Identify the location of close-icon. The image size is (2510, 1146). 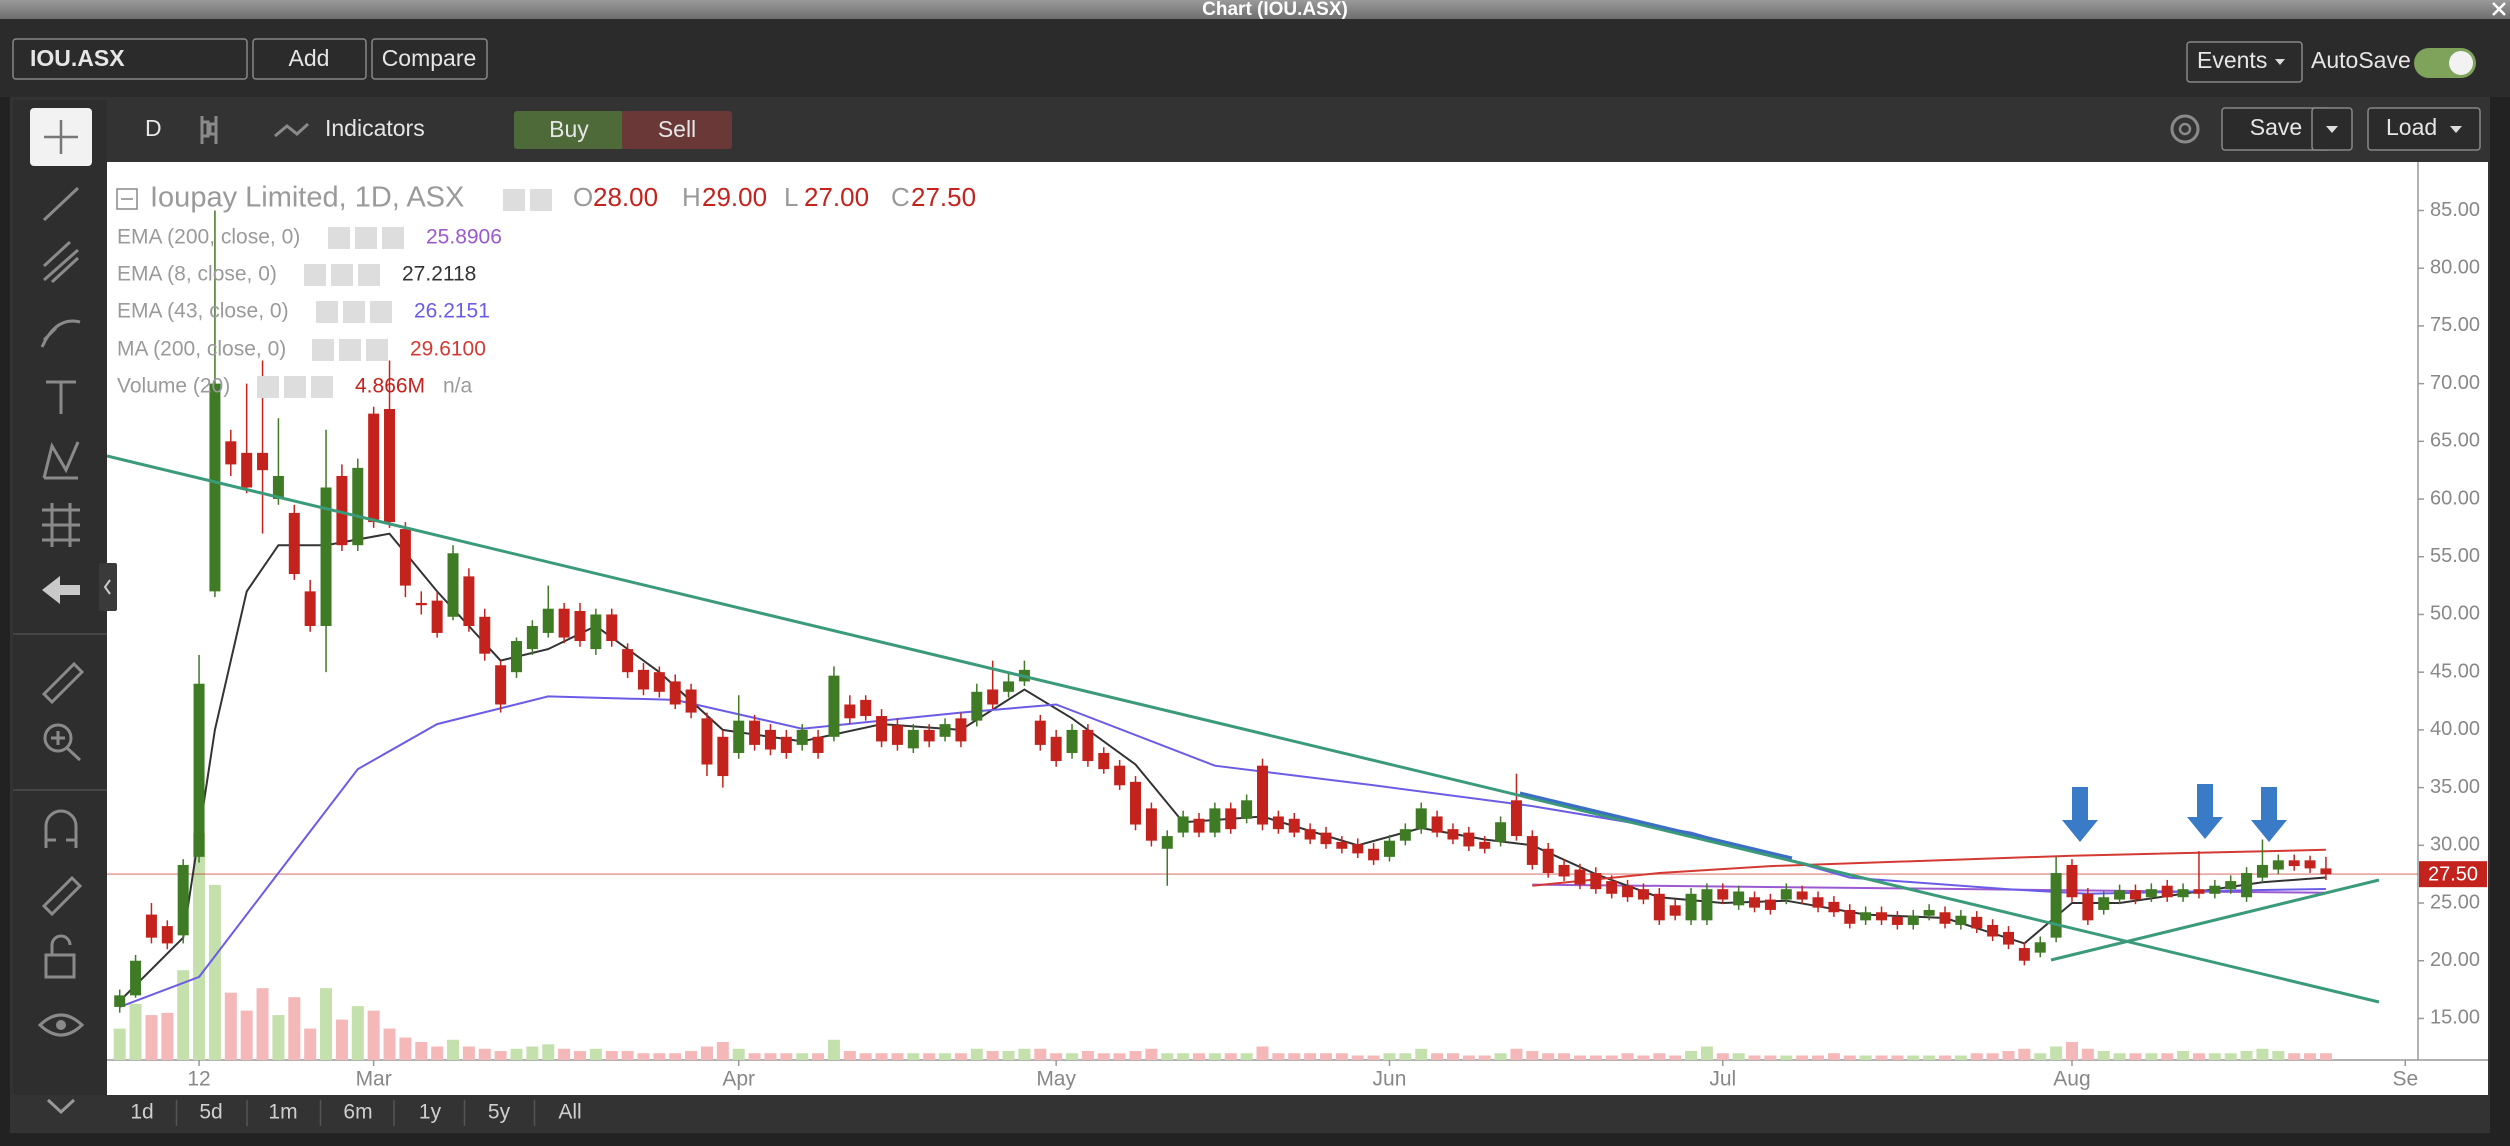
(2499, 9).